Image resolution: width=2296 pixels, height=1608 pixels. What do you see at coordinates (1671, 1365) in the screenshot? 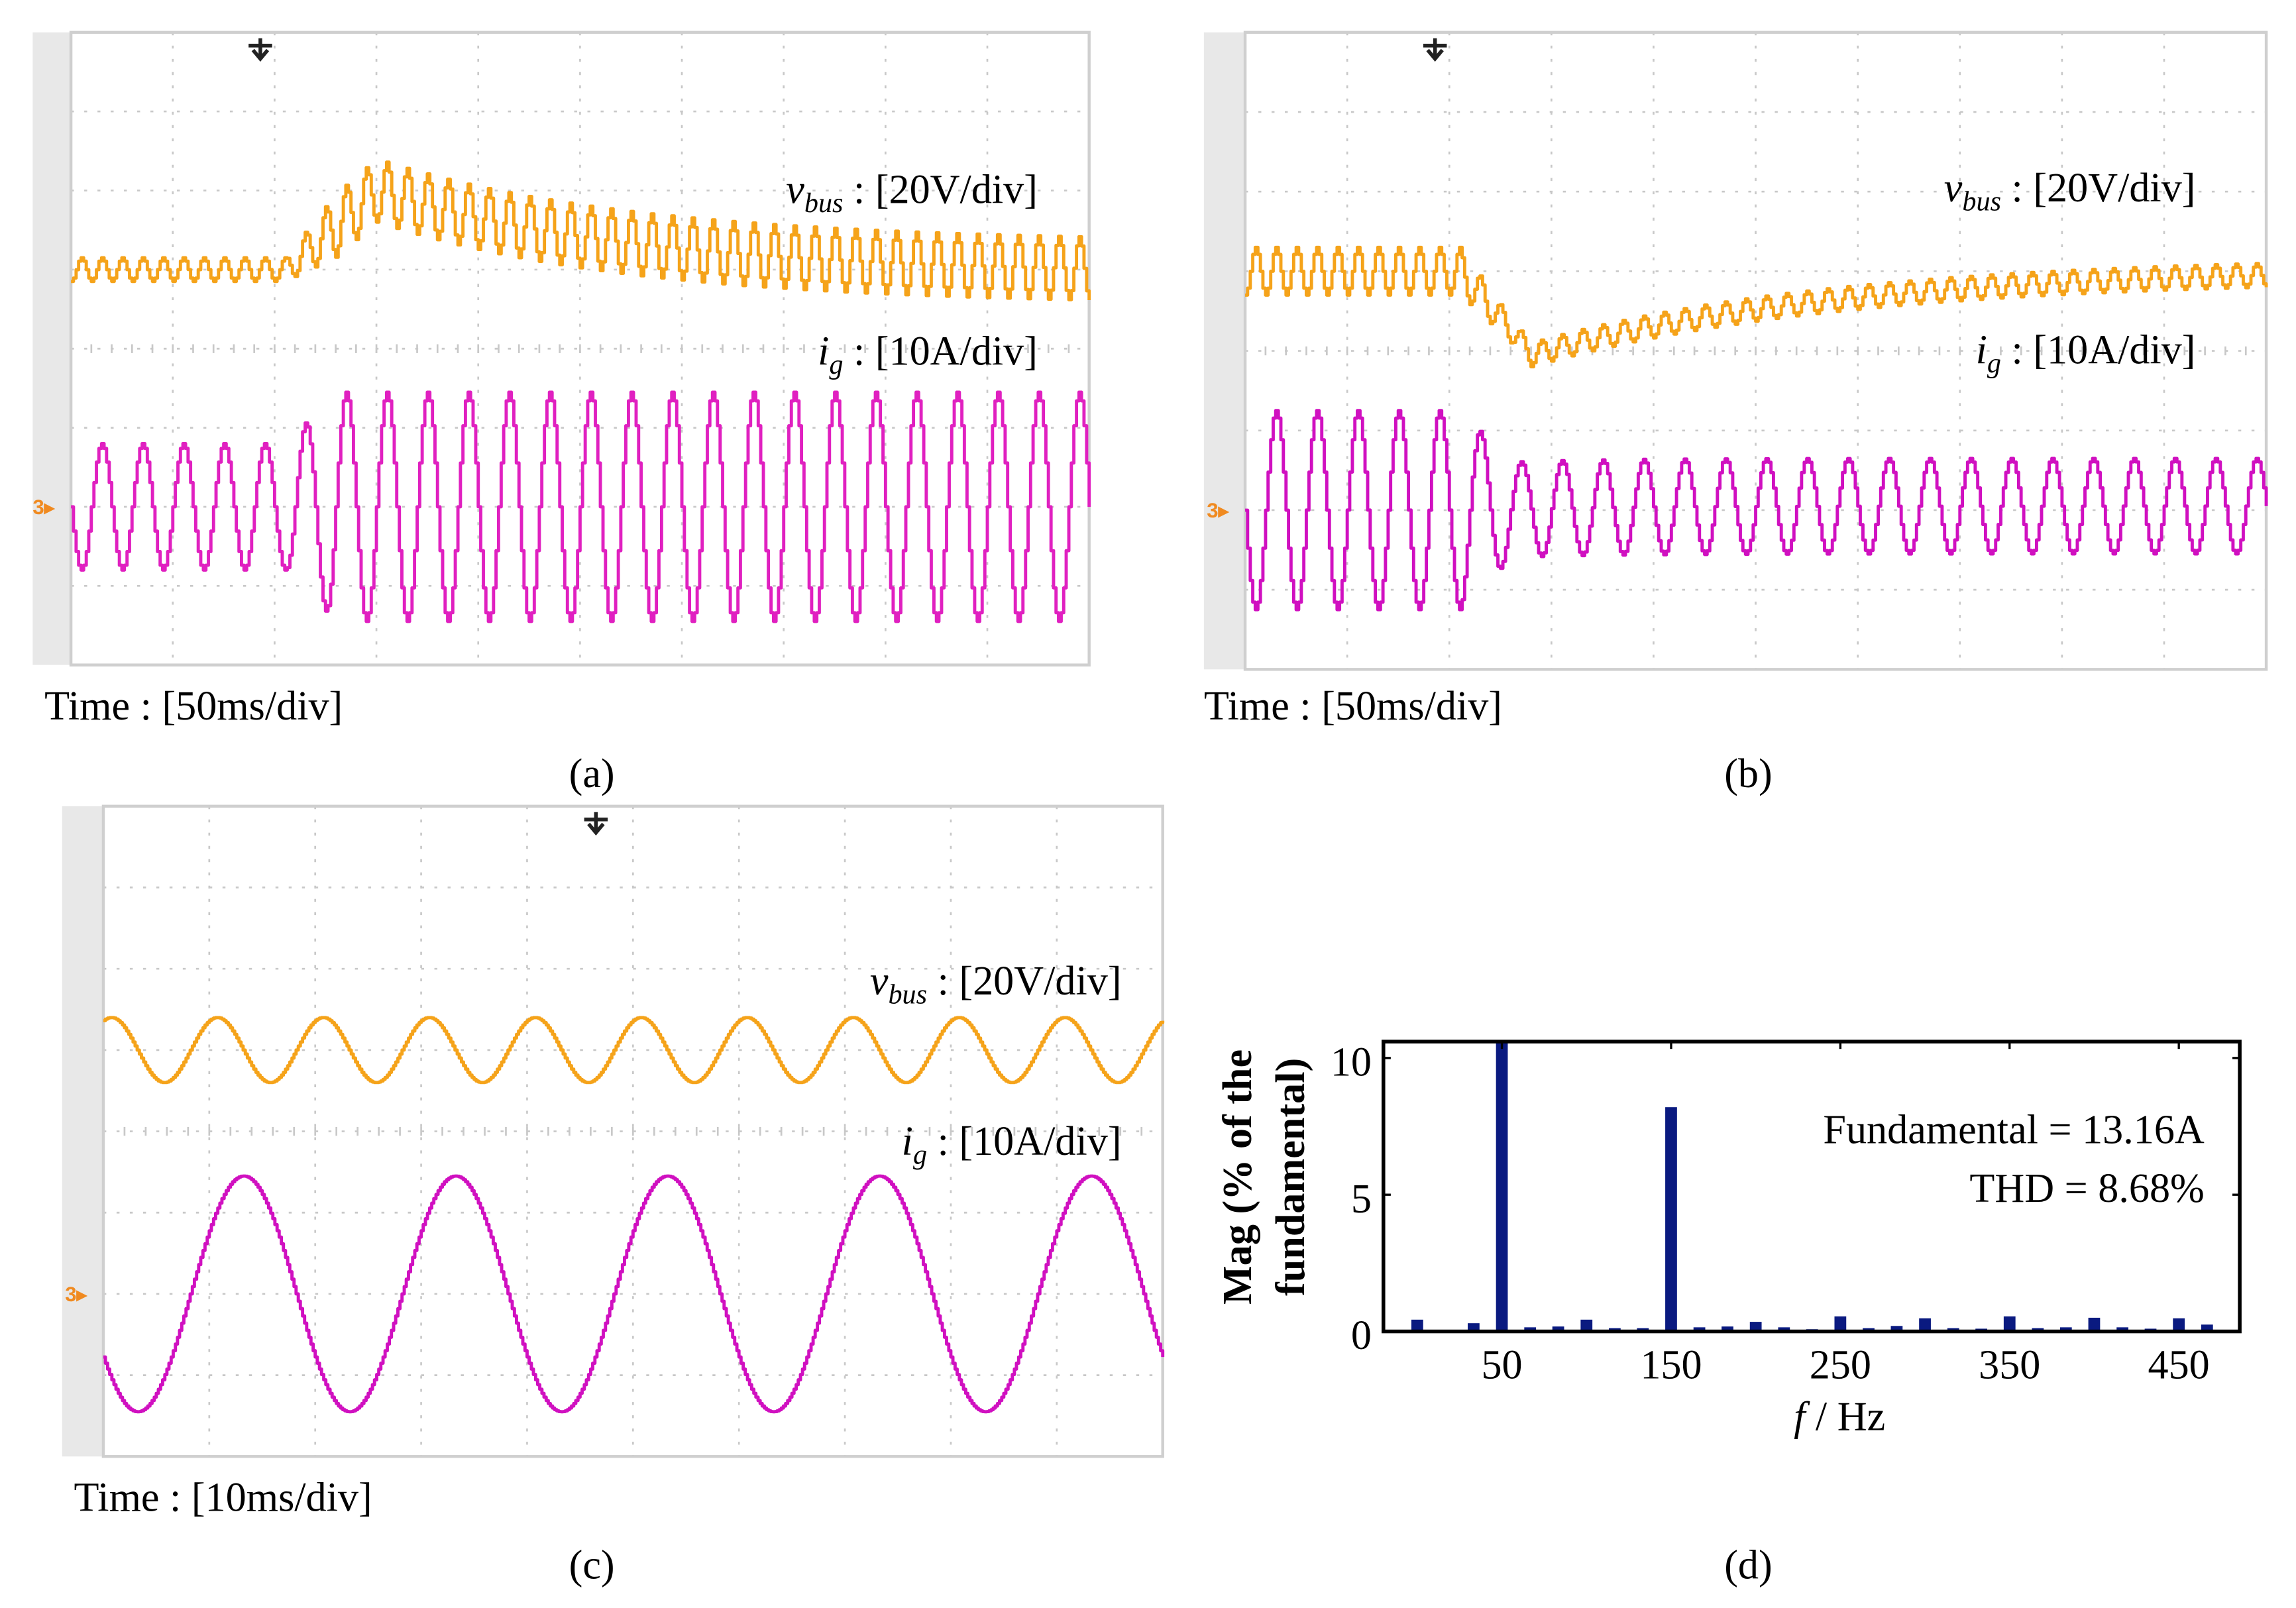
I see `x-tick-label: 150` at bounding box center [1671, 1365].